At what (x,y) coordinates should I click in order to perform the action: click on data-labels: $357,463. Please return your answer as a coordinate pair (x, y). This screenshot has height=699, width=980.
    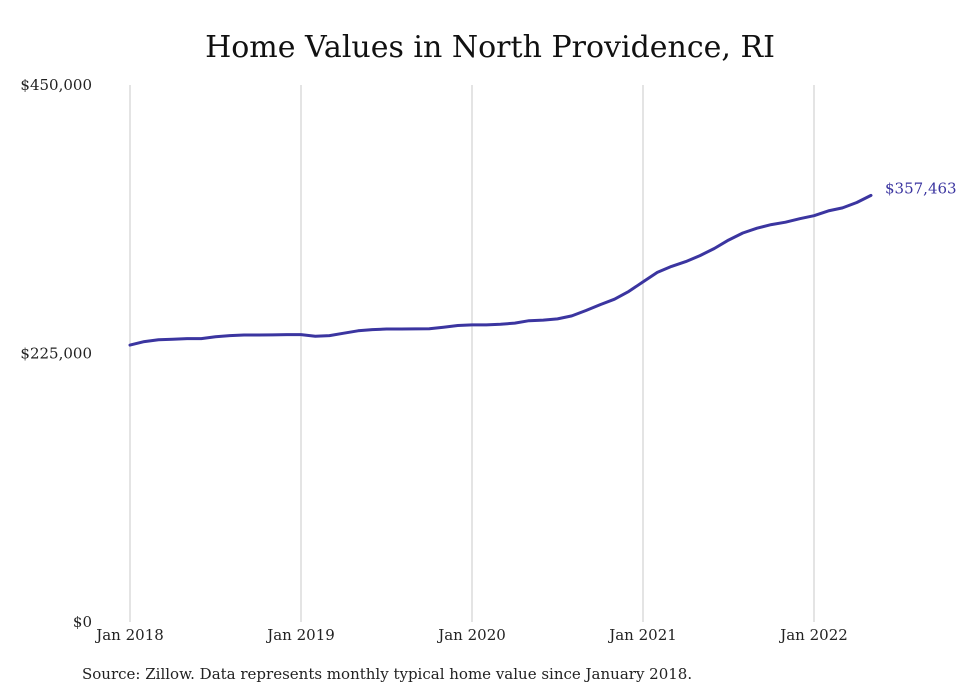
    Looking at the image, I should click on (921, 188).